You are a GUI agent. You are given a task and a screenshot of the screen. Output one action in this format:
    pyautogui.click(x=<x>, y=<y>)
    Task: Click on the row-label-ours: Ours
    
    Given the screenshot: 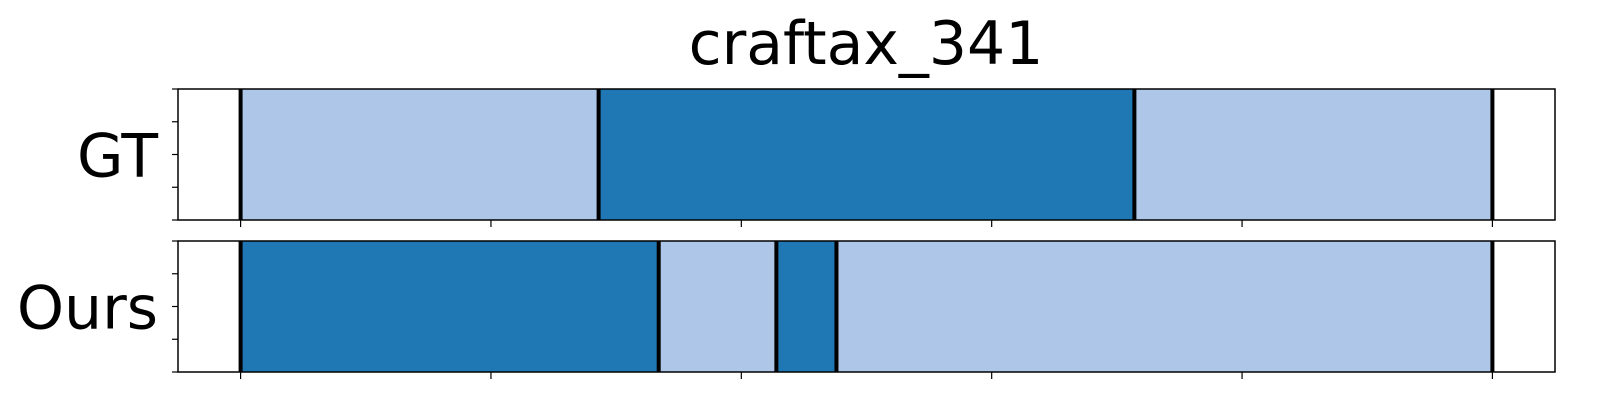 What is the action you would take?
    pyautogui.click(x=87, y=309)
    